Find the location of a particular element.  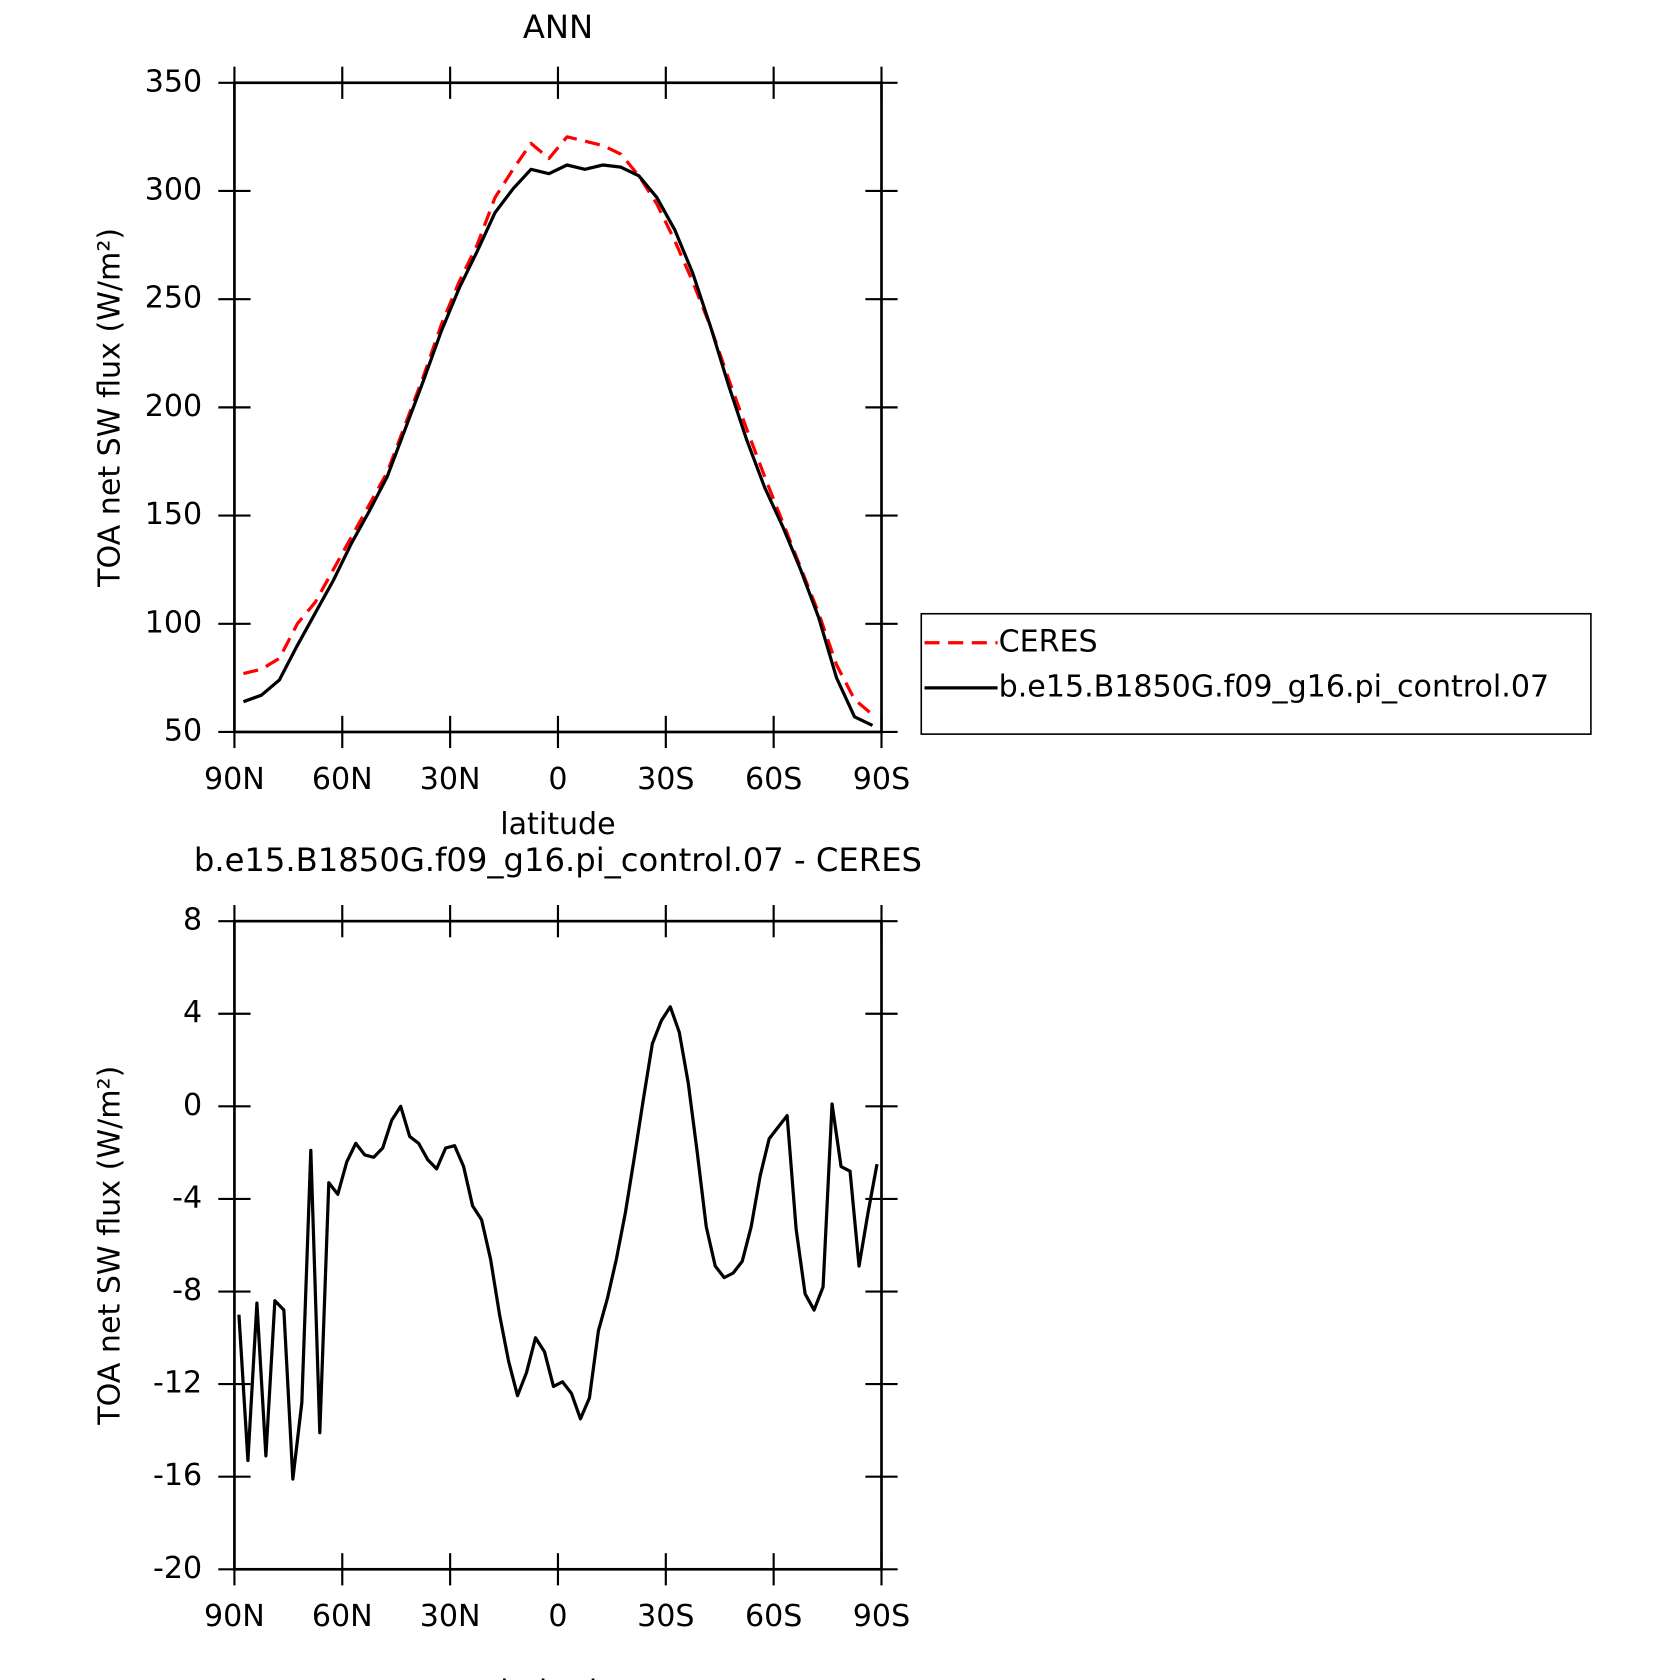

legend-label: b.e15.B1850G.f09_g16.pi_control.07 is located at coordinates (1274, 686).